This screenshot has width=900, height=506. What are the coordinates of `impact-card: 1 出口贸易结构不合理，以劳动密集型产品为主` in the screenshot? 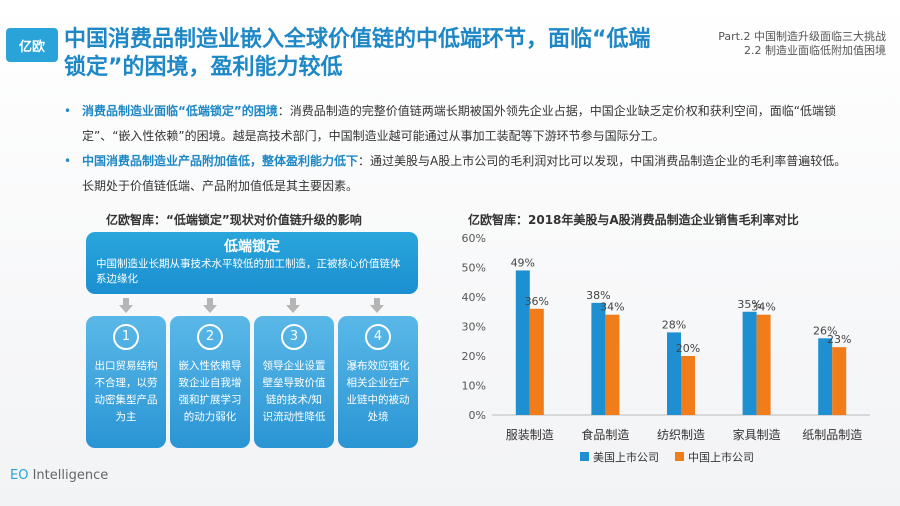 It's located at (126, 382).